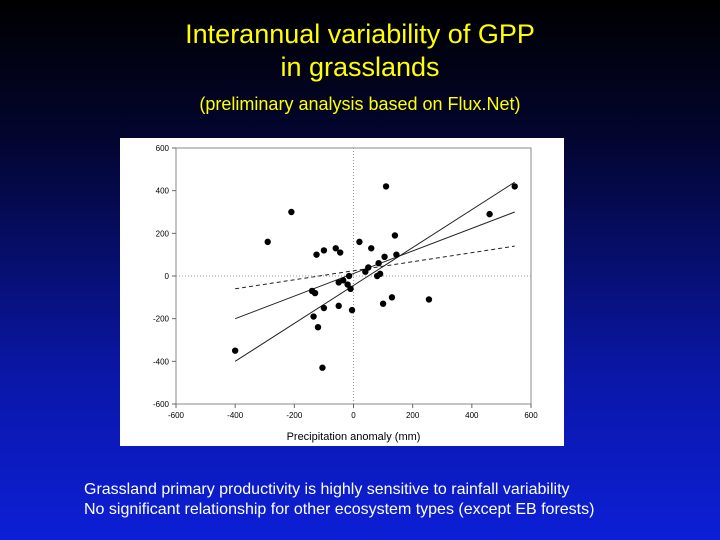  I want to click on x-tick-label: -400, so click(235, 415).